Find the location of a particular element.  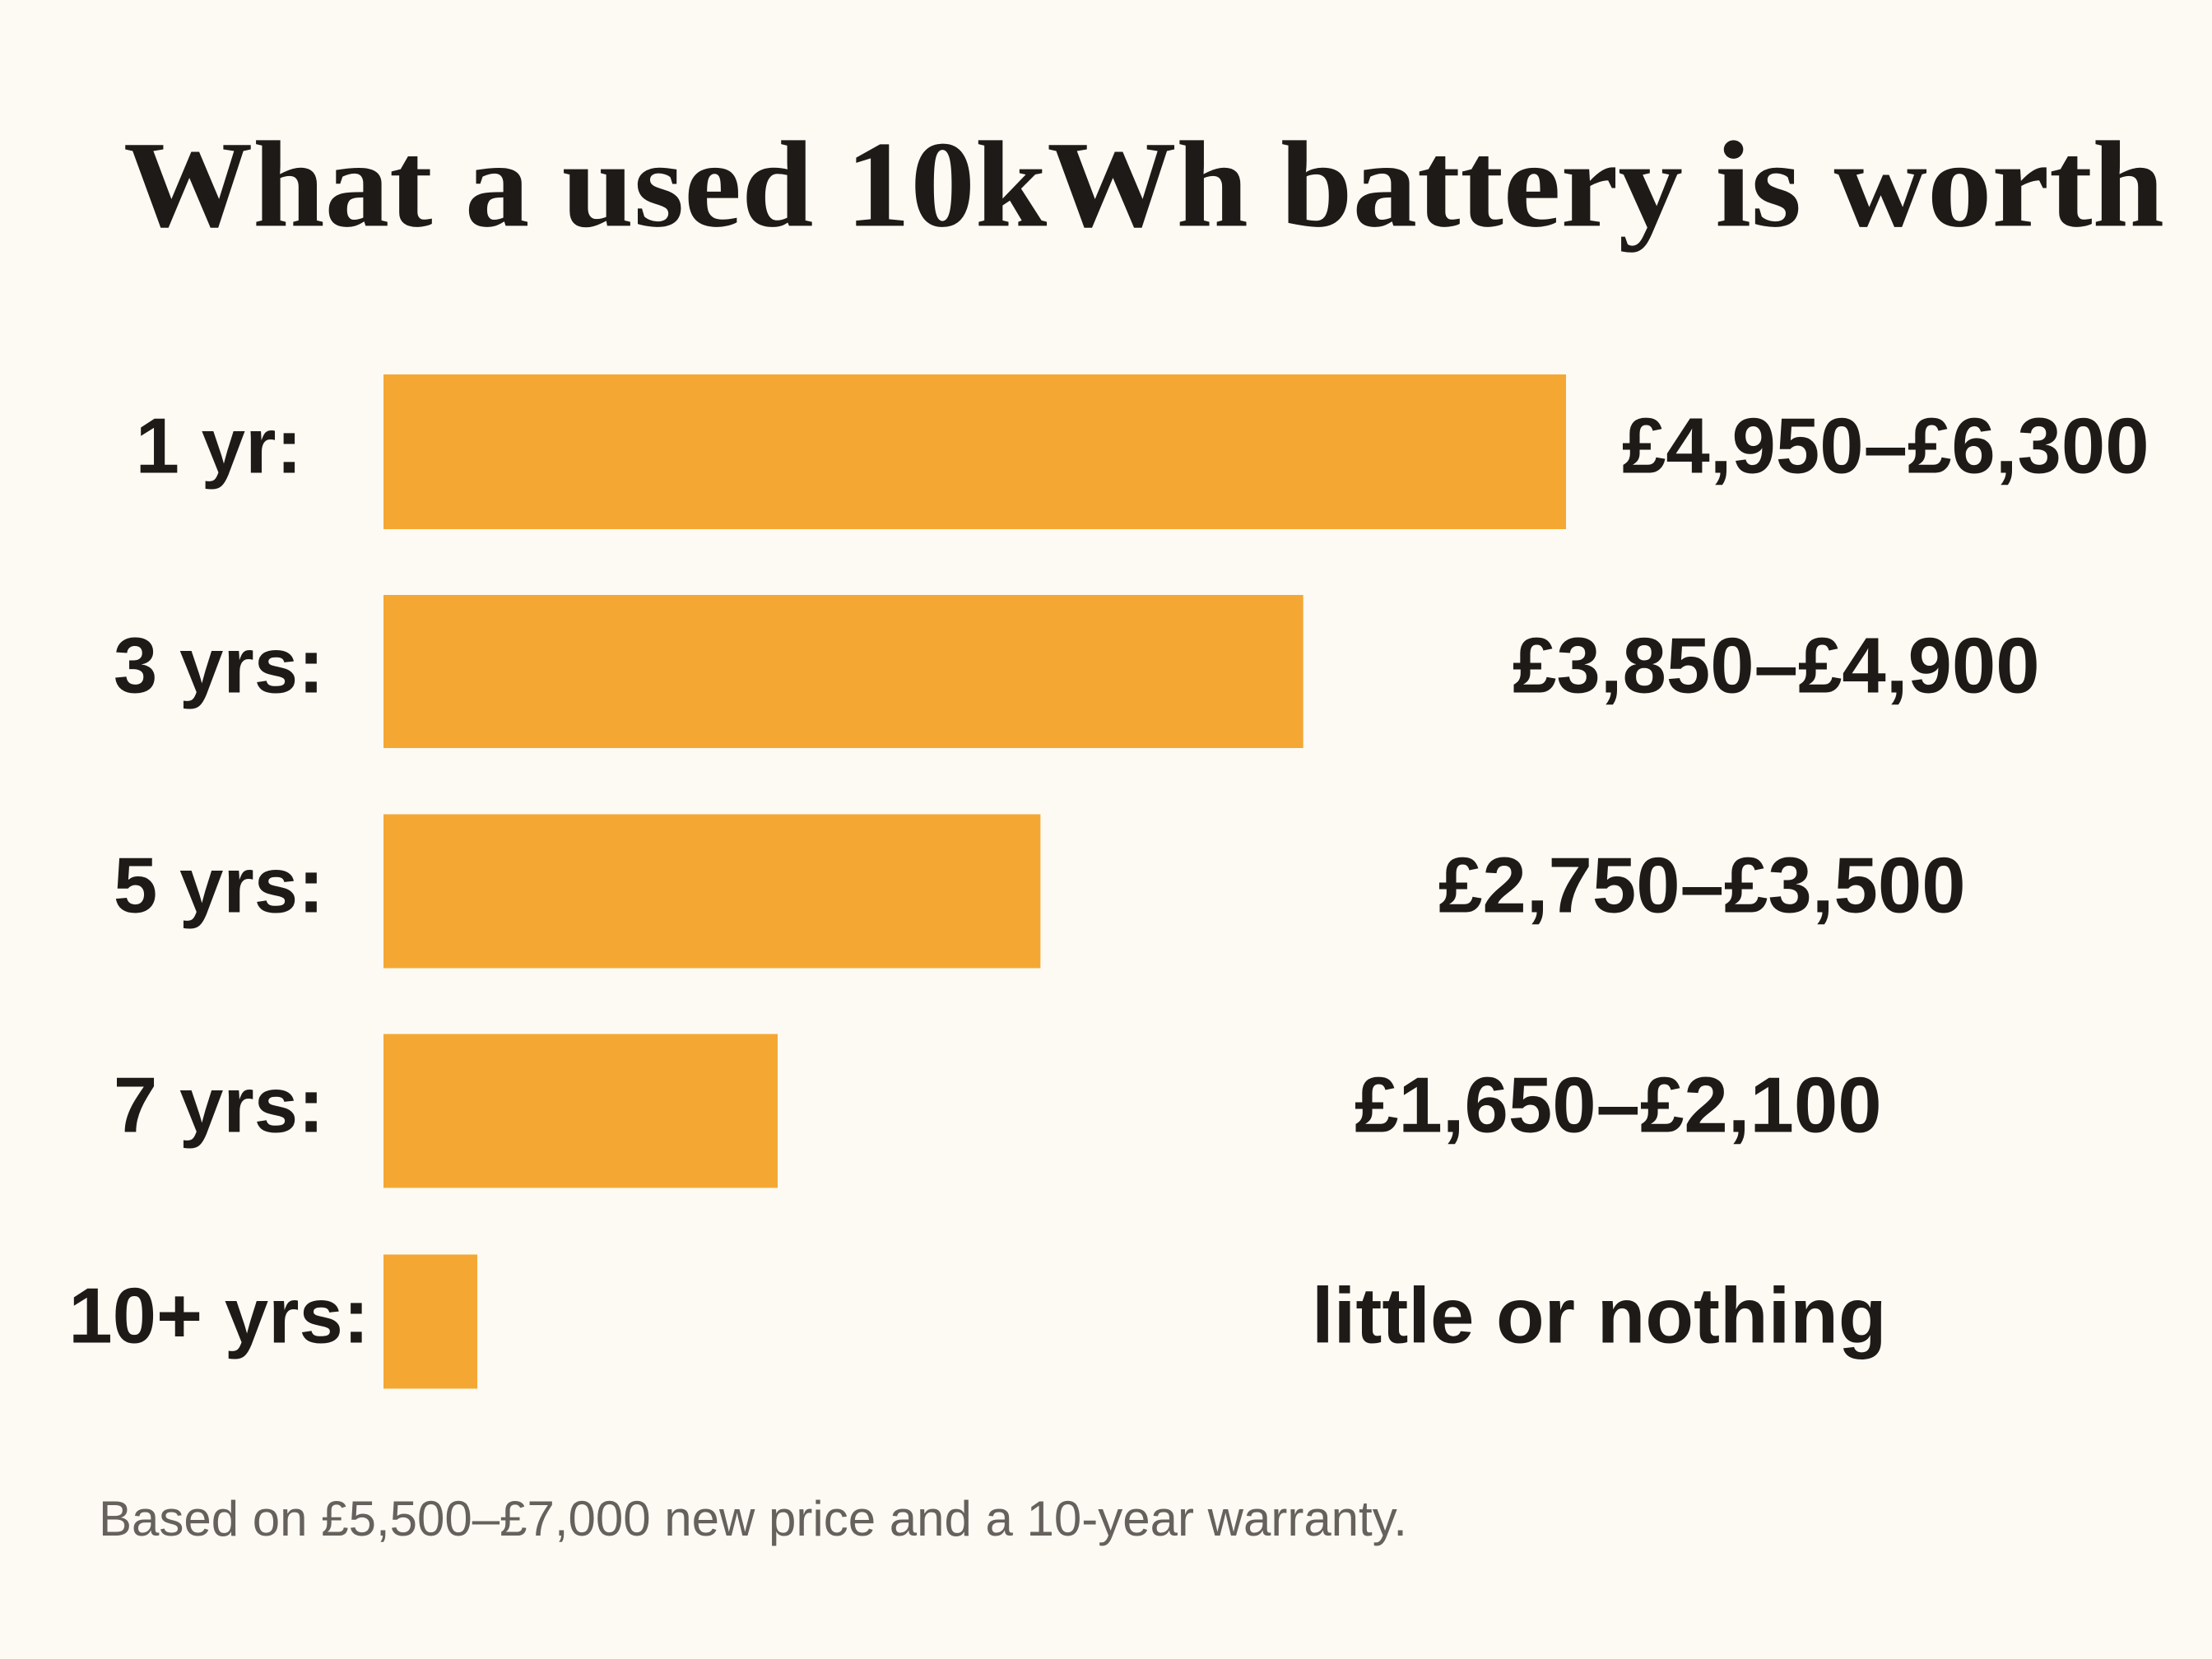

value-label: £1,650–£2,100 is located at coordinates (1618, 1105).